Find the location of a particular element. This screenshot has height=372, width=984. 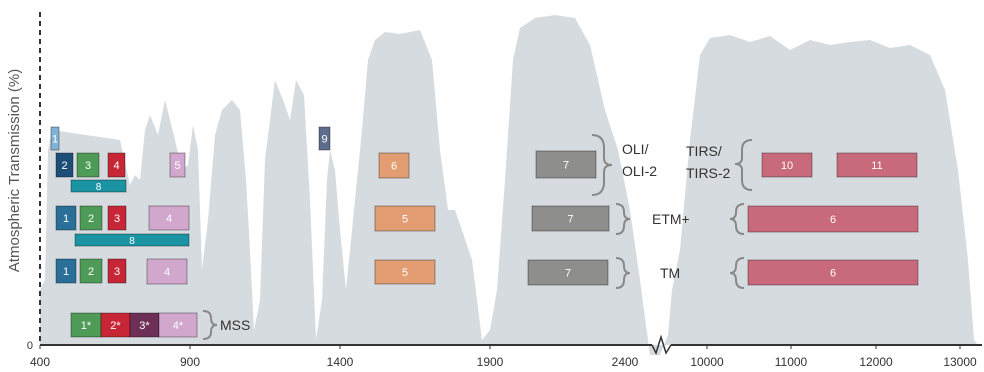

mss-band-3: 3* is located at coordinates (144, 325).